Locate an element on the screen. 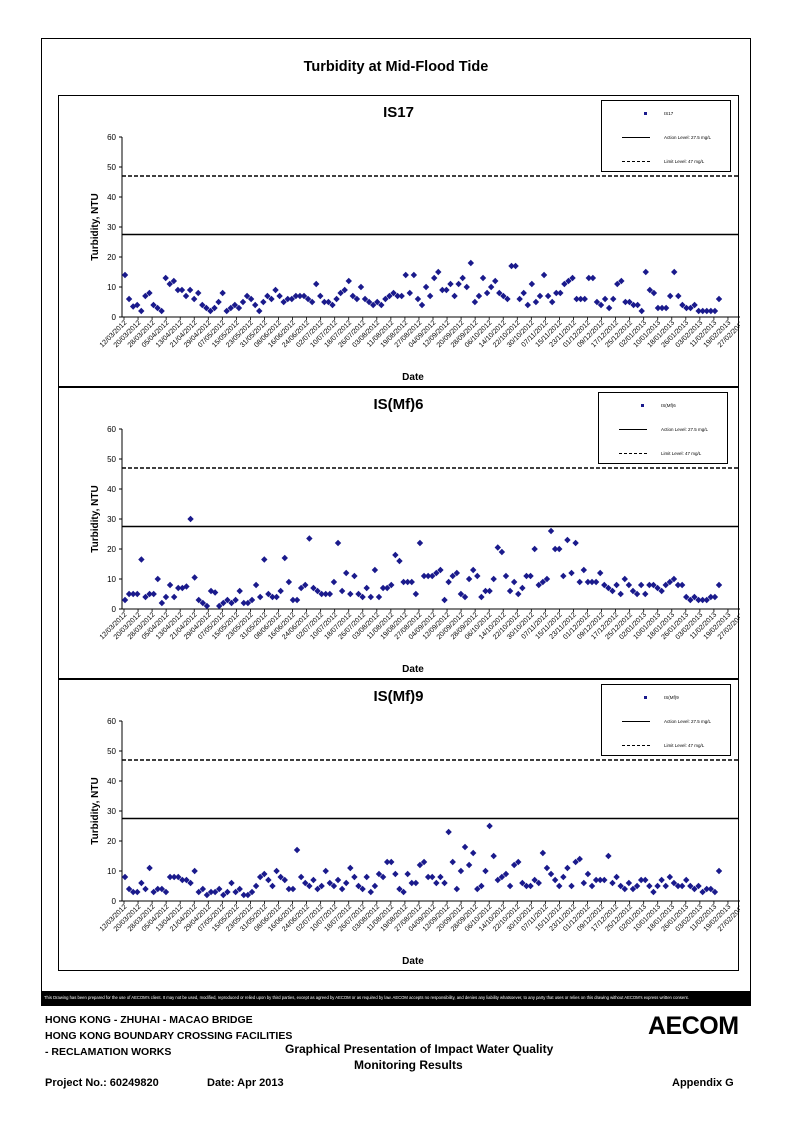 The width and height of the screenshot is (794, 1122). y-tick-label: 10 is located at coordinates (111, 579).